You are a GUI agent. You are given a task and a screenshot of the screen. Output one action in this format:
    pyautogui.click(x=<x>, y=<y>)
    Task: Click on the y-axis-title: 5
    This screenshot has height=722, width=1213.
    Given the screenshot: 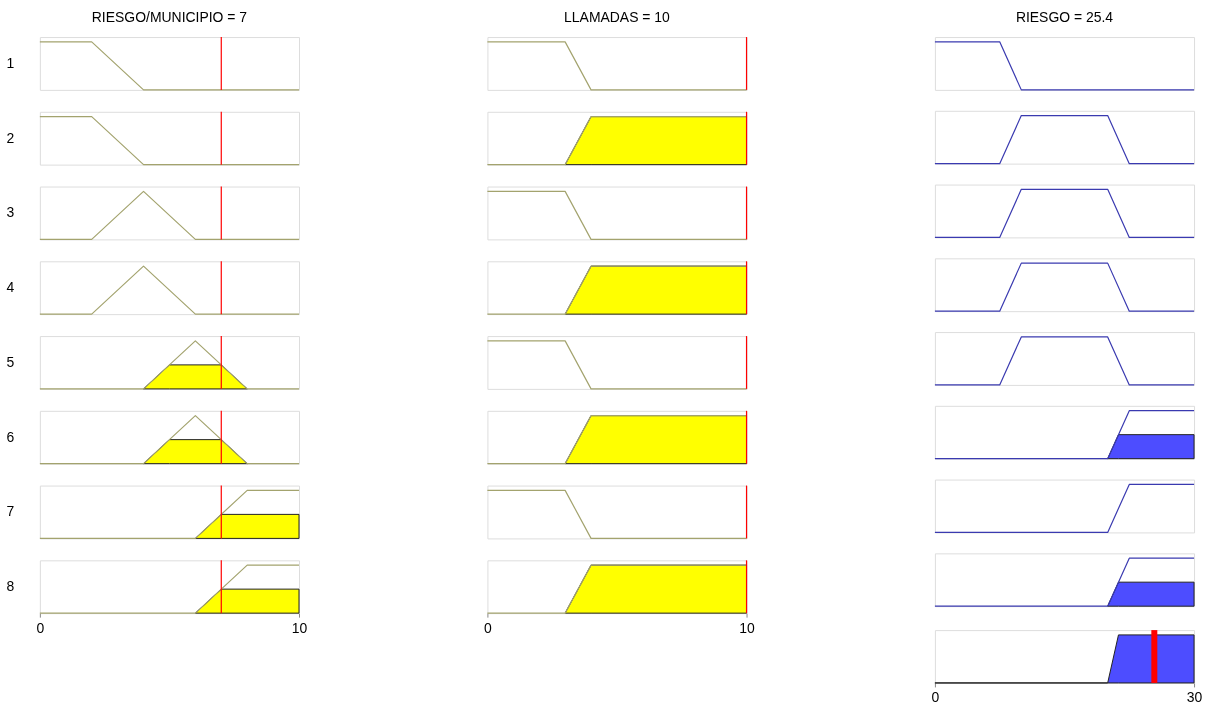 What is the action you would take?
    pyautogui.click(x=10, y=361)
    